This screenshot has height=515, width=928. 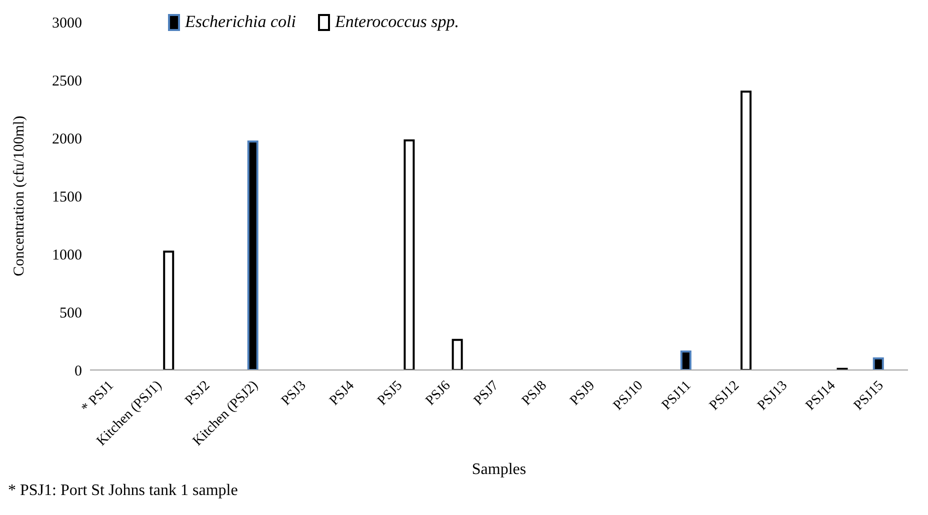 I want to click on y-tick-label: 2000, so click(x=67, y=139).